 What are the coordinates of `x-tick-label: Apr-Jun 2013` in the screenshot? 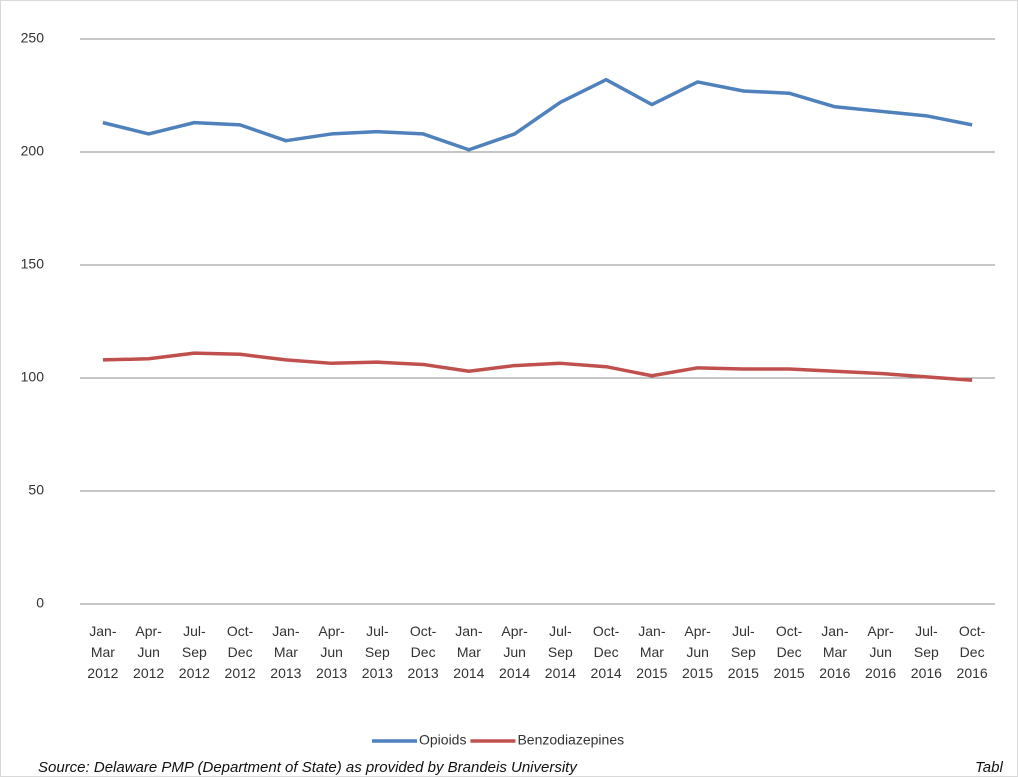 It's located at (331, 652).